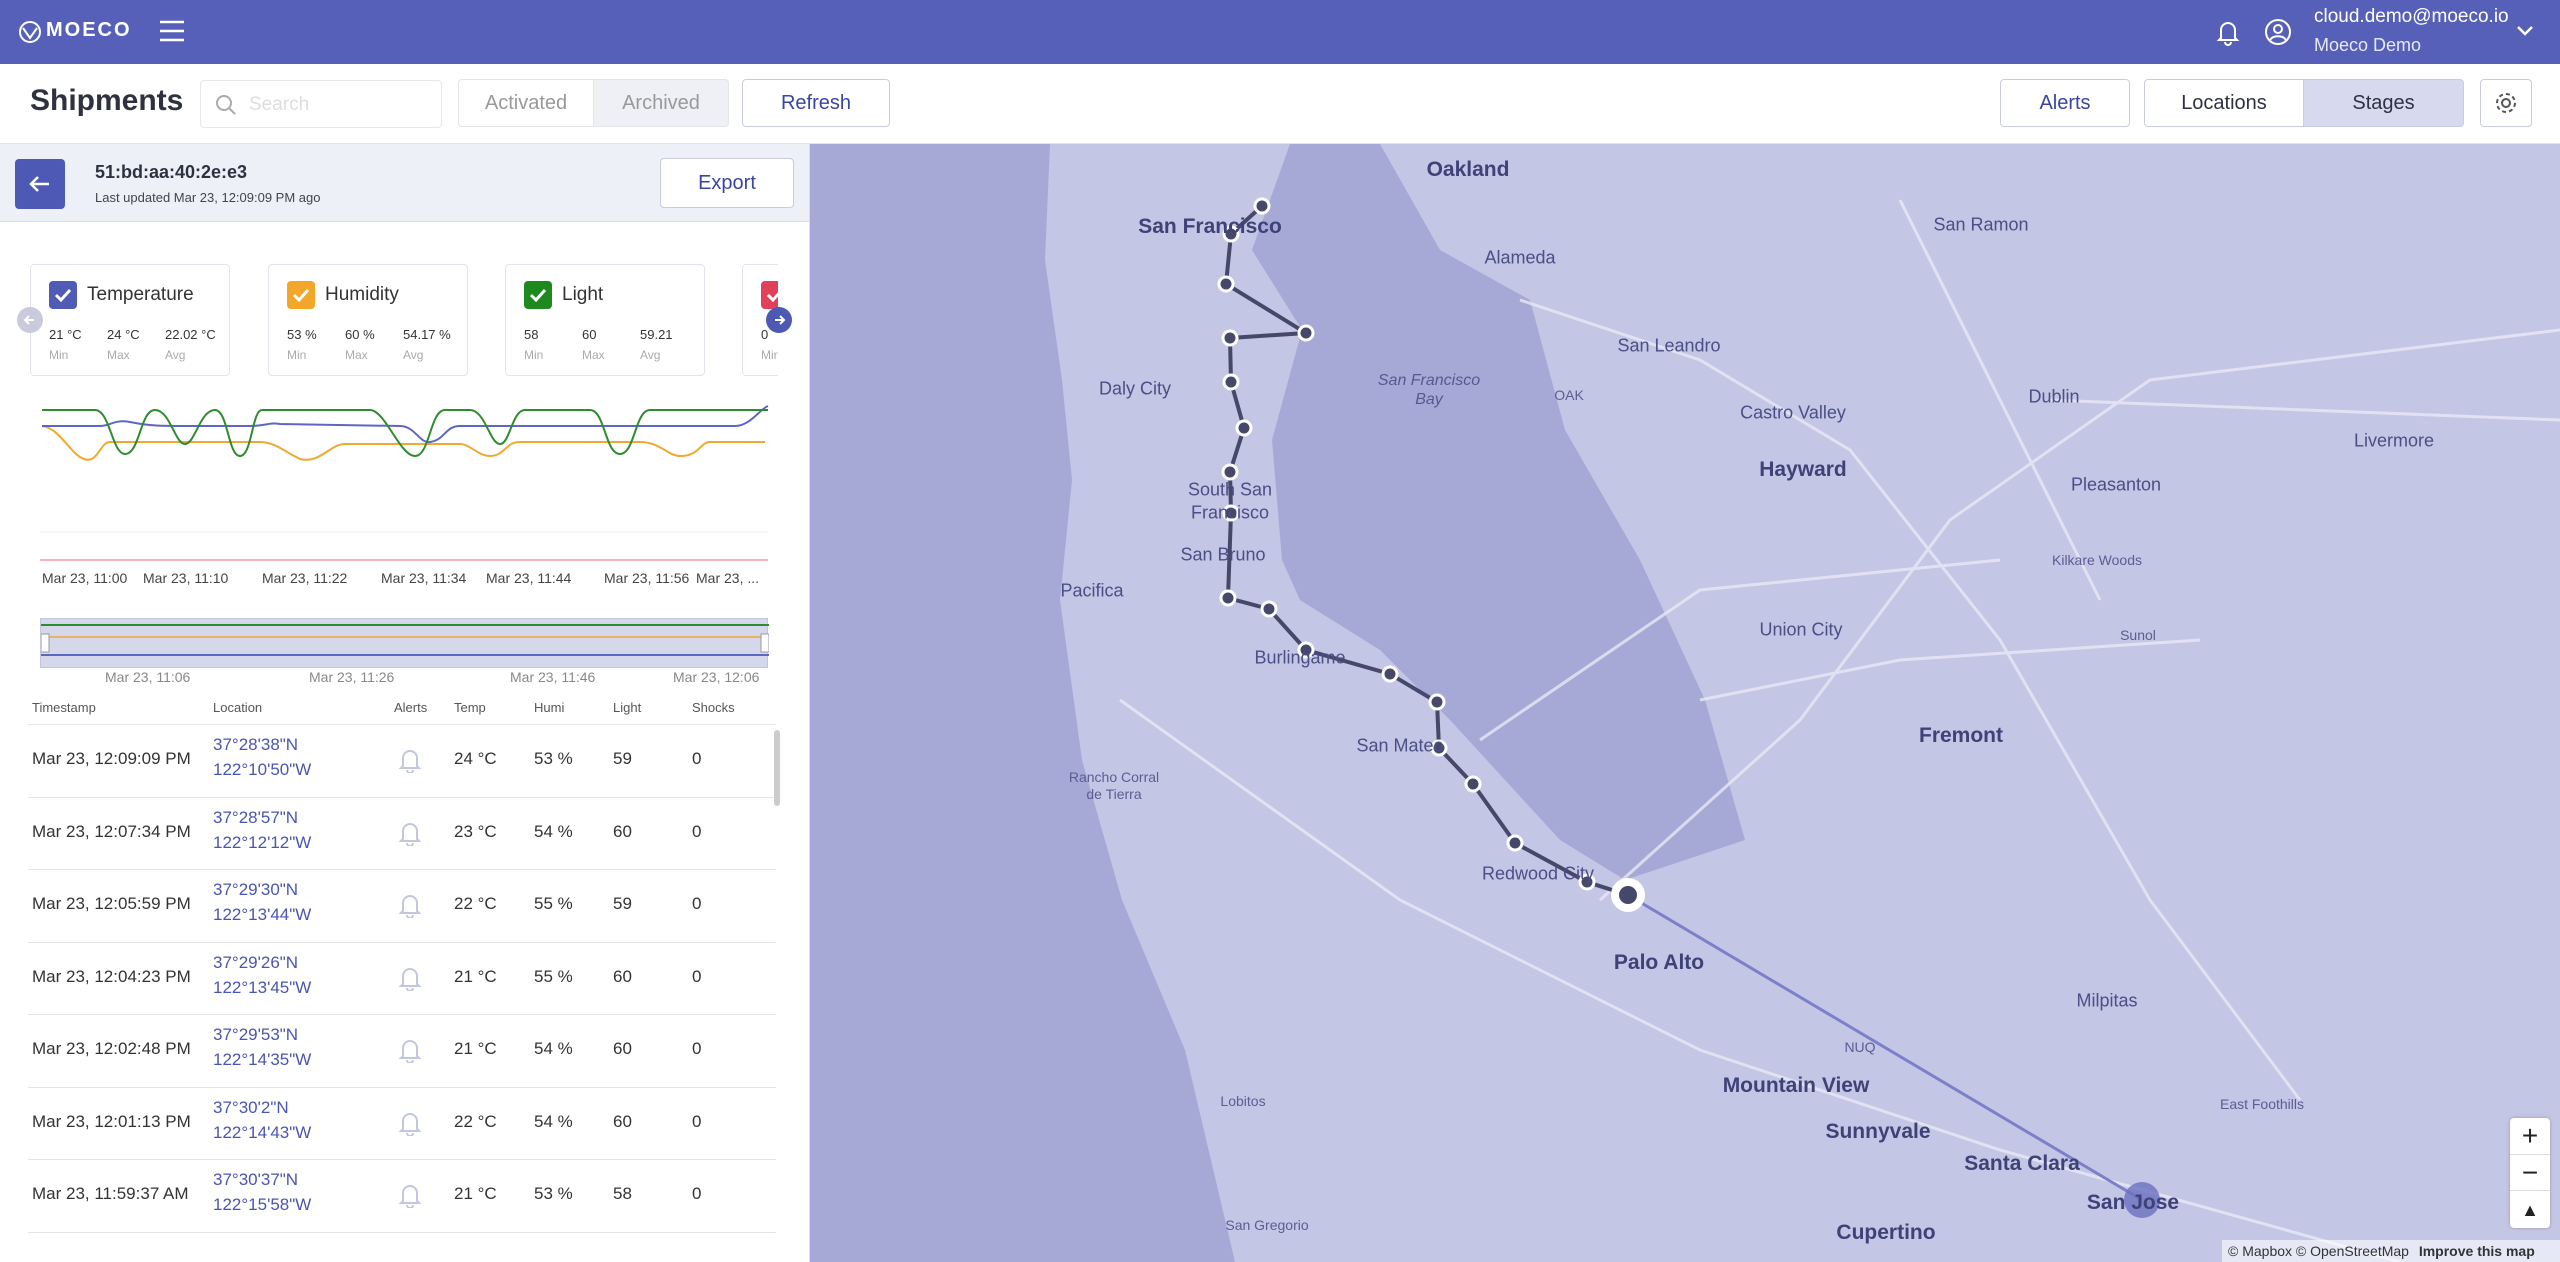  What do you see at coordinates (172, 31) in the screenshot?
I see `menu-button` at bounding box center [172, 31].